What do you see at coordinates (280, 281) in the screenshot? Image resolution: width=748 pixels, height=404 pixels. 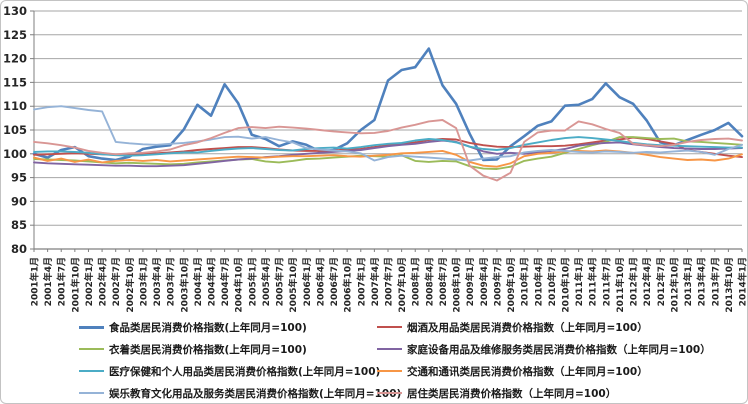 I see `x-tick-label: 2005年7月` at bounding box center [280, 281].